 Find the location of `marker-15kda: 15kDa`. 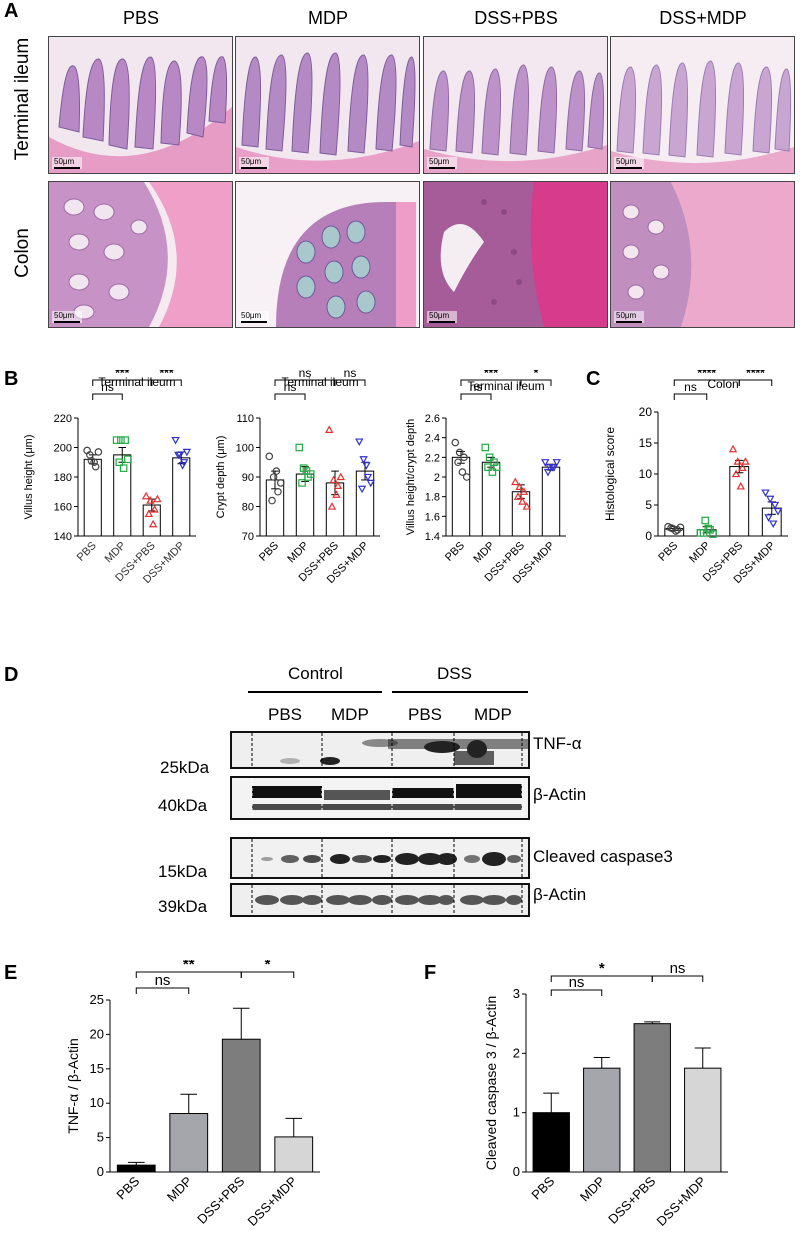

marker-15kda: 15kDa is located at coordinates (183, 871).